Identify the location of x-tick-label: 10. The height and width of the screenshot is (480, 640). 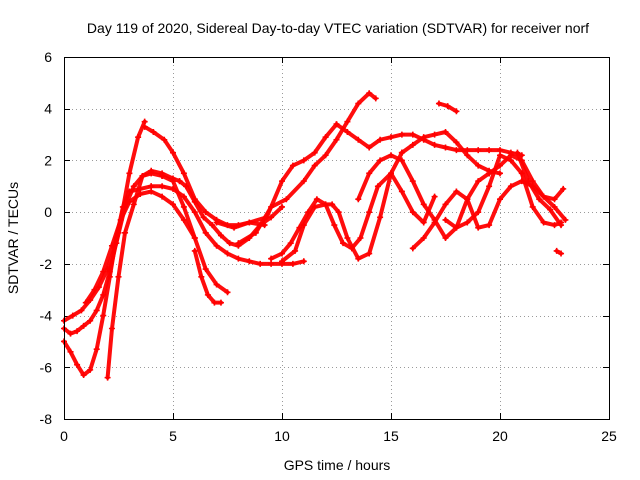
(282, 436).